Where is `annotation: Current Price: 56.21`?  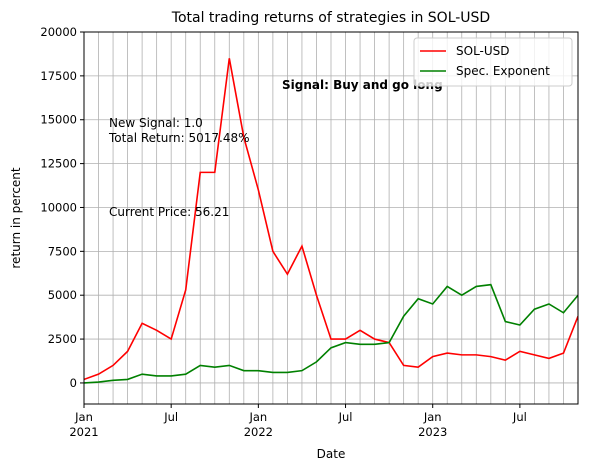 annotation: Current Price: 56.21 is located at coordinates (169, 212).